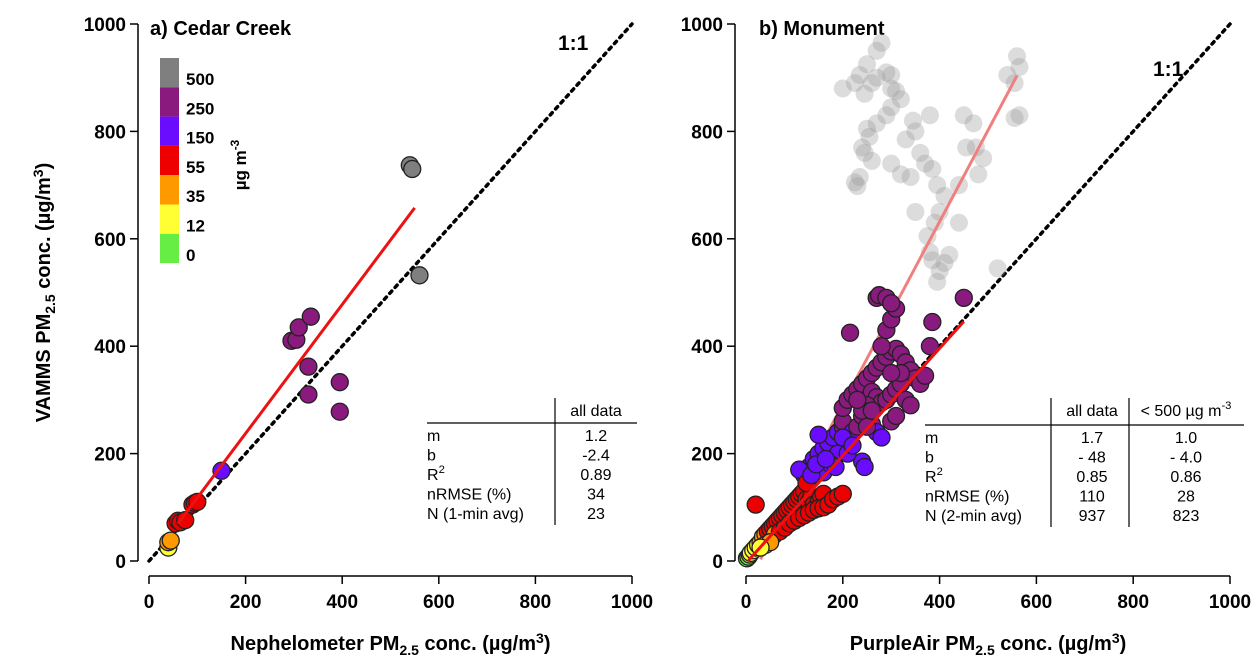  What do you see at coordinates (934, 476) in the screenshot?
I see `table-row-label: R2` at bounding box center [934, 476].